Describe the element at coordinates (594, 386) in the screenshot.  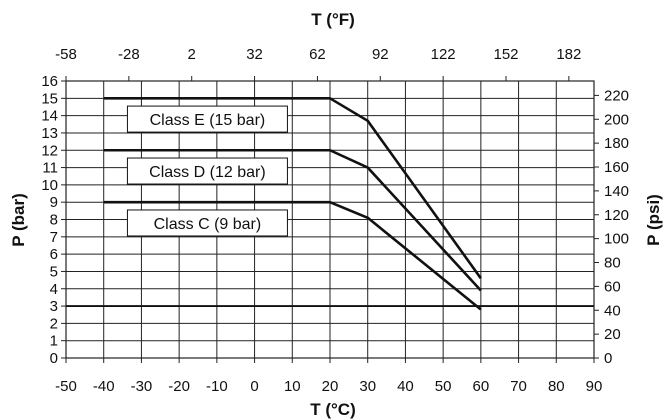
I see `bottom-tick-label: 90` at that location.